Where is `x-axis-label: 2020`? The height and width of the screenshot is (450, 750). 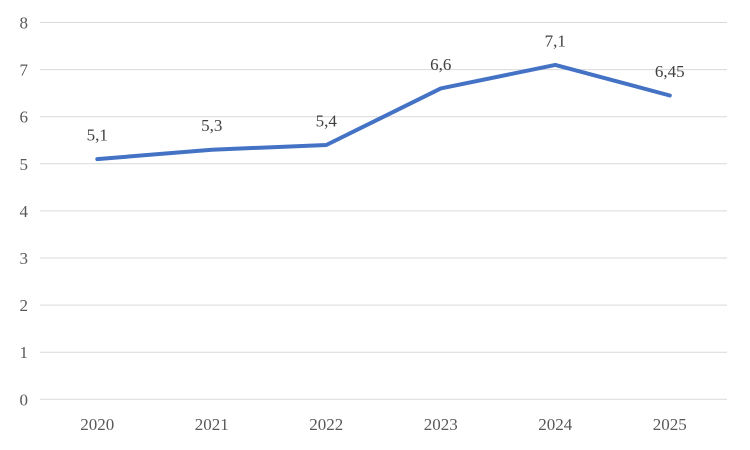
x-axis-label: 2020 is located at coordinates (97, 424).